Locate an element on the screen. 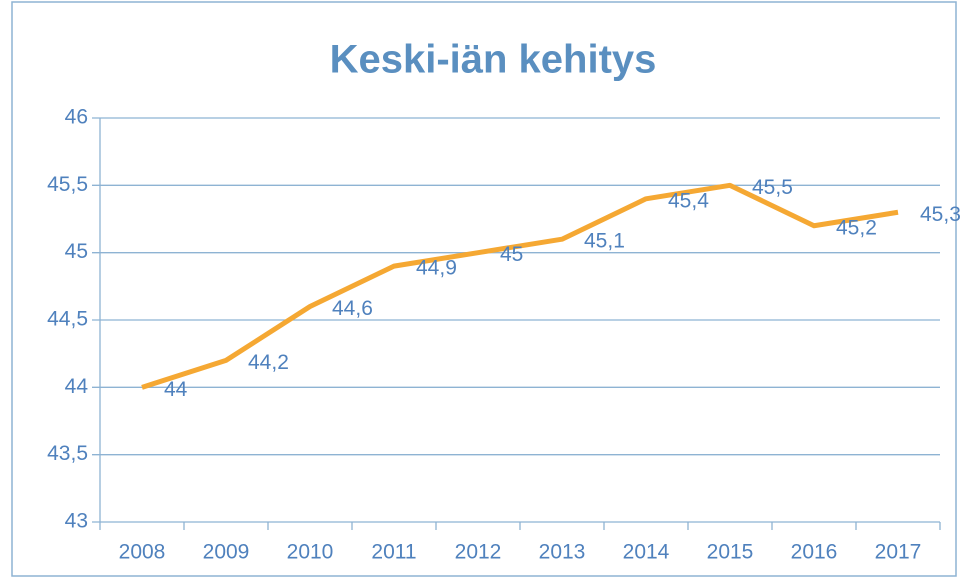 This screenshot has height=583, width=966. x-tick-label: 2011 is located at coordinates (393, 552).